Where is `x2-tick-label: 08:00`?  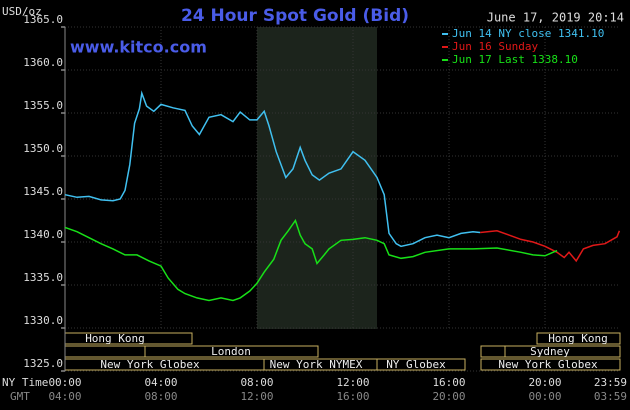
x2-tick-label: 08:00 is located at coordinates (160, 396).